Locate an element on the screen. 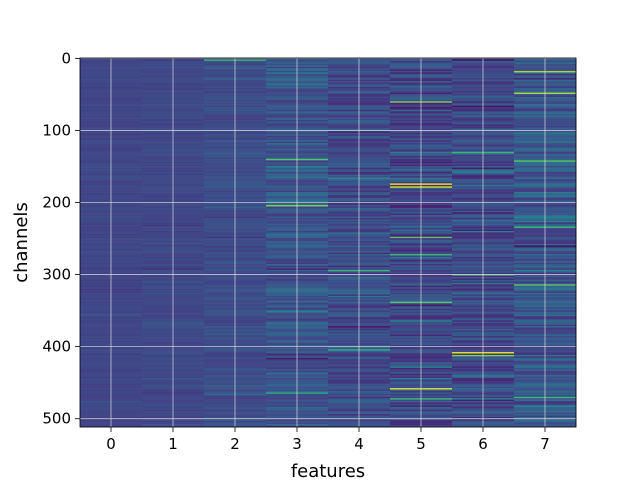 This screenshot has height=480, width=640. y-tick-label: 0 is located at coordinates (66, 58).